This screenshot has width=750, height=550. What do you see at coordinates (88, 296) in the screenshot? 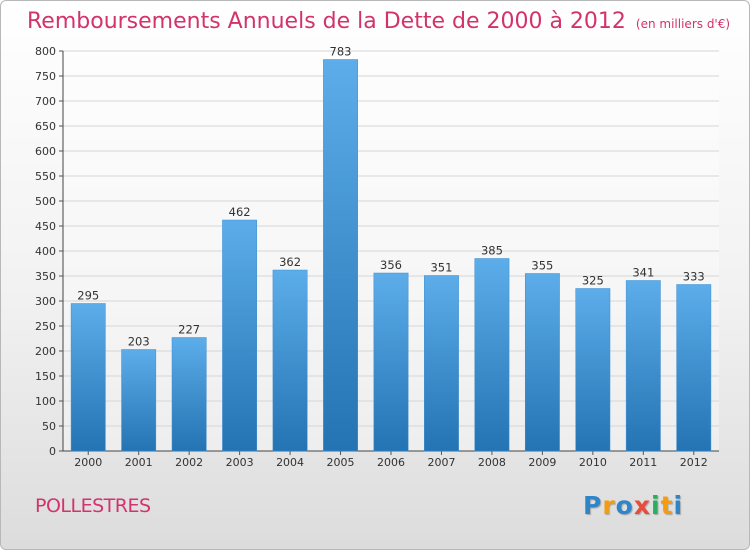
I see `value-label: 295` at bounding box center [88, 296].